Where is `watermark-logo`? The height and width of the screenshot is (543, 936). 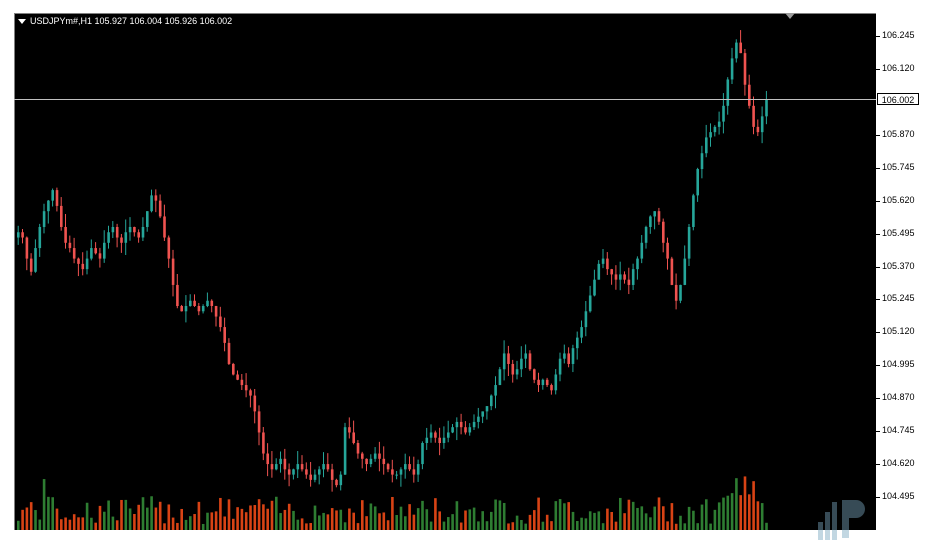 watermark-logo is located at coordinates (841, 520).